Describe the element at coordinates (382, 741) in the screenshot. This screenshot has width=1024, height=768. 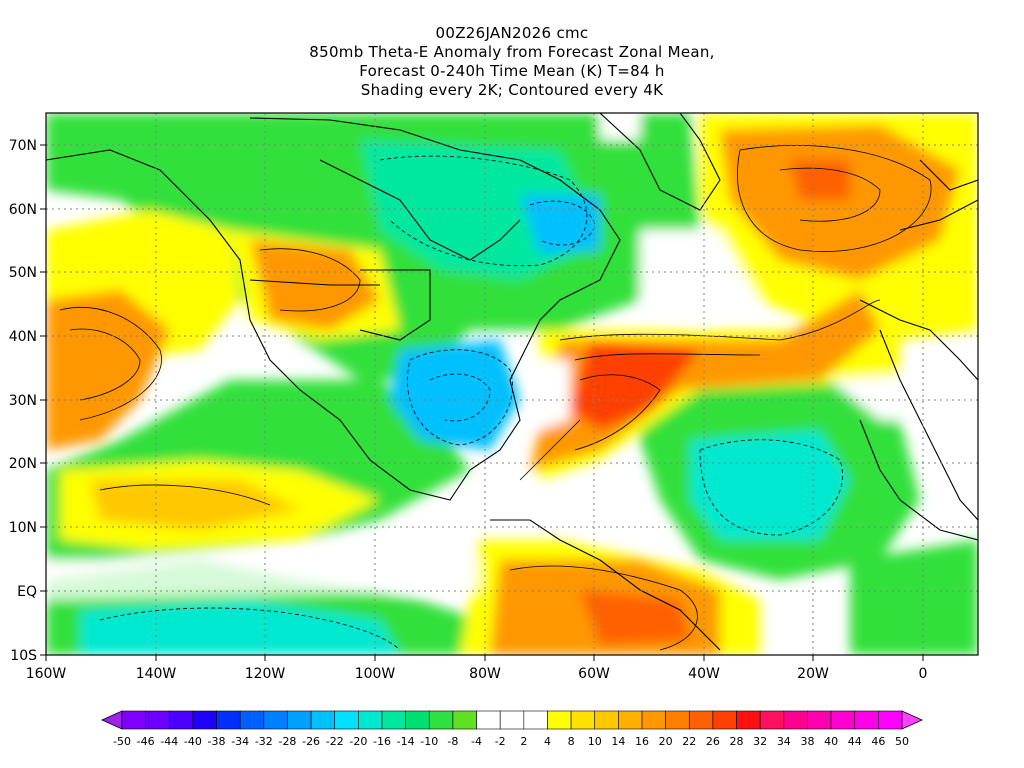
I see `colorbar-label: -16` at that location.